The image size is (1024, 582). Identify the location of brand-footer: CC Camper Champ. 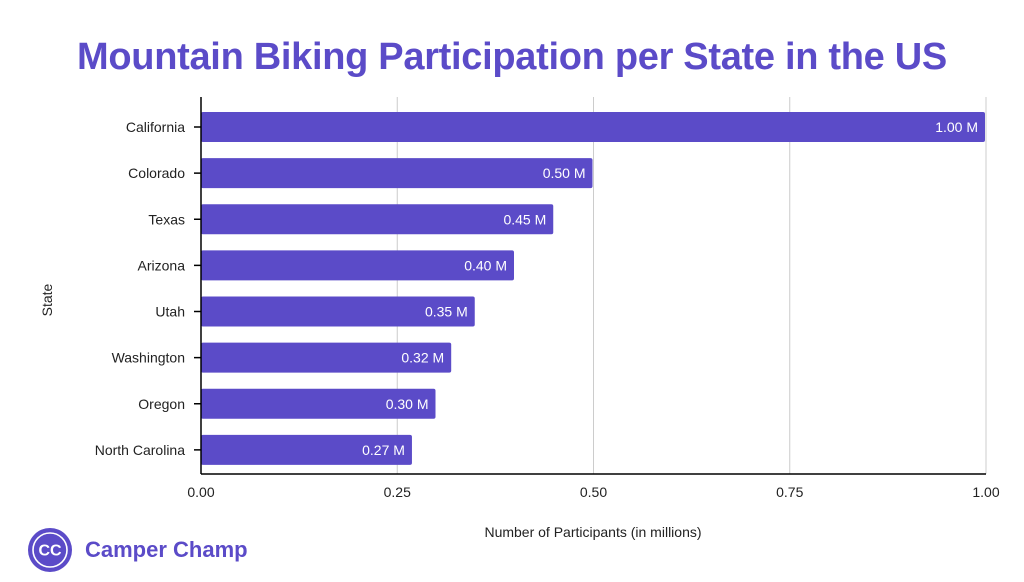
(138, 550).